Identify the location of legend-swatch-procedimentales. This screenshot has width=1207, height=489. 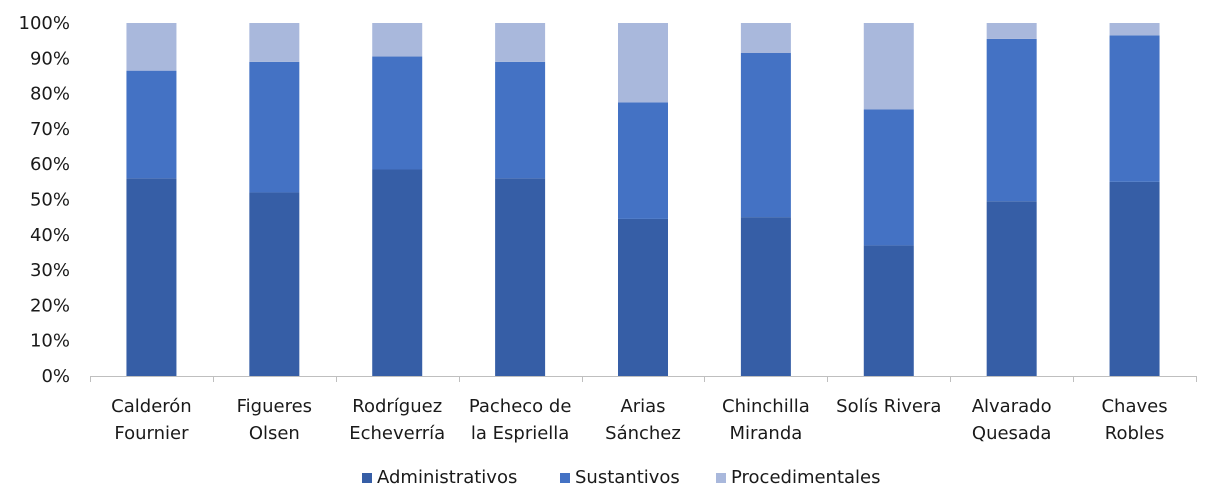
(721, 478).